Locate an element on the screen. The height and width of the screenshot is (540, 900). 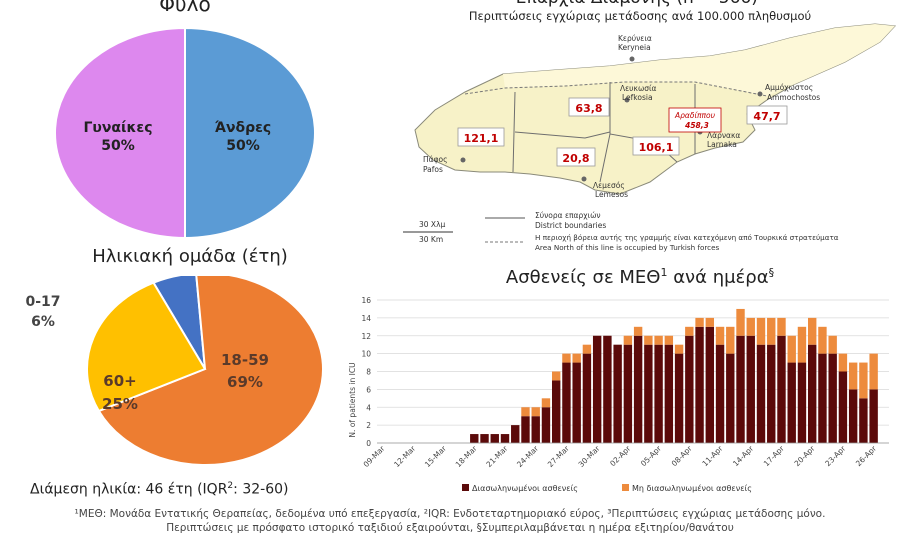
sex-pie-chart: Γυναίκες 50% Άνδρες 50% is located at coordinates (185, 133).